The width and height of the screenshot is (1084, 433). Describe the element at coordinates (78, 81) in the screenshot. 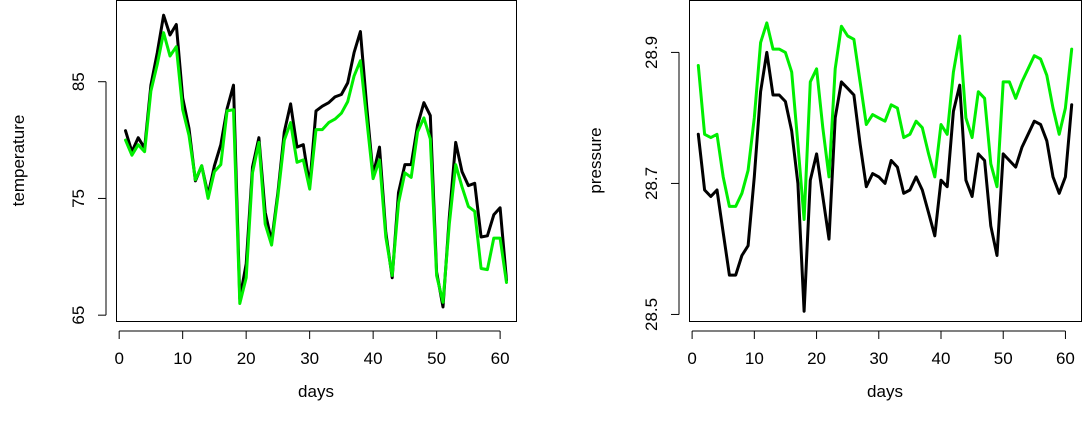

I see `y-tick-label: 85` at that location.